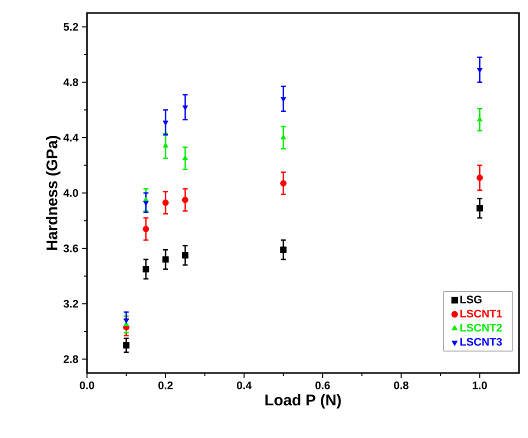  What do you see at coordinates (53, 193) in the screenshot?
I see `y-axis-title: Hardness (GPa)` at bounding box center [53, 193].